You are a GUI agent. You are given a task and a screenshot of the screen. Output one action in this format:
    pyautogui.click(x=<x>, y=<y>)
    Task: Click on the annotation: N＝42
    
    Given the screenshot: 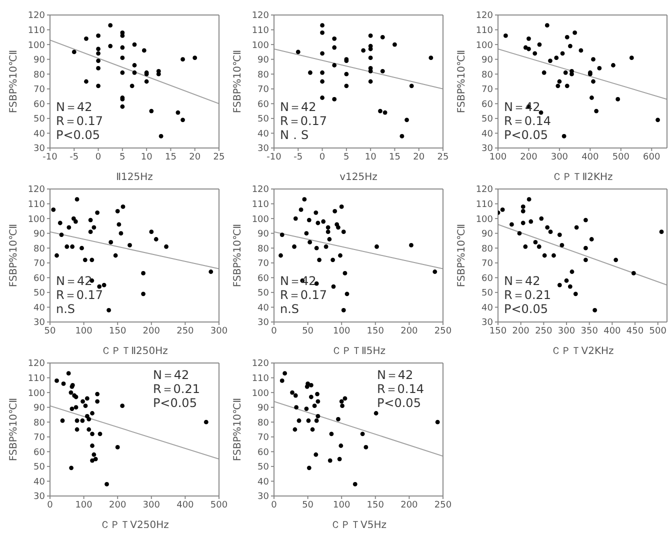 What is the action you would take?
    pyautogui.click(x=75, y=281)
    